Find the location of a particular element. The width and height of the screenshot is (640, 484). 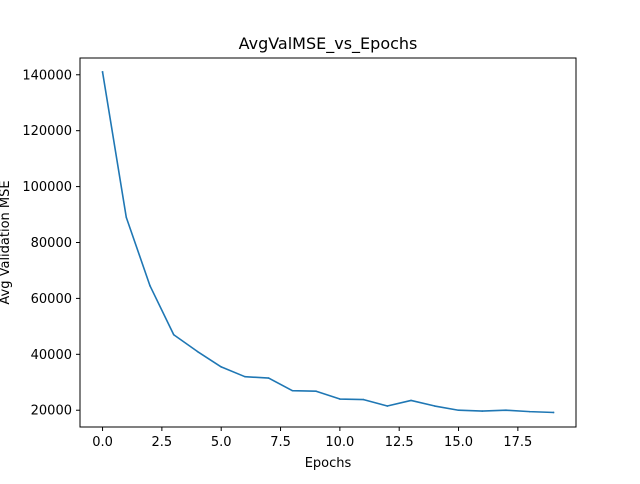

y-tick-label: 80000 is located at coordinates (51, 243).